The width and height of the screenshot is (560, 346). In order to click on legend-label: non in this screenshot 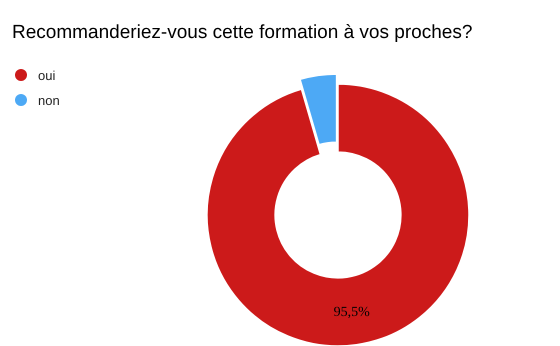, I will do `click(49, 100)`.